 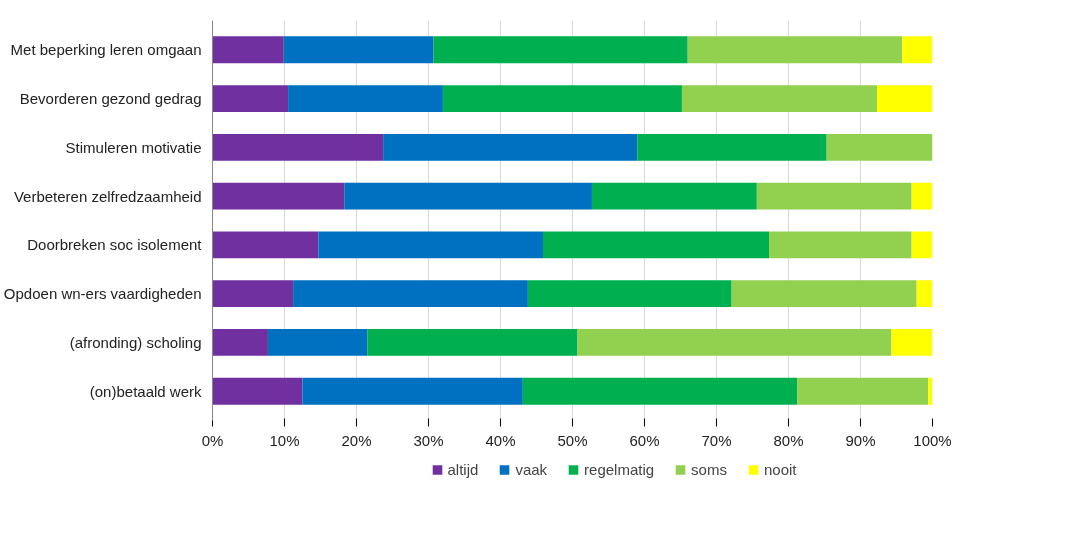 I want to click on x-tick-label: 100%, so click(x=932, y=440).